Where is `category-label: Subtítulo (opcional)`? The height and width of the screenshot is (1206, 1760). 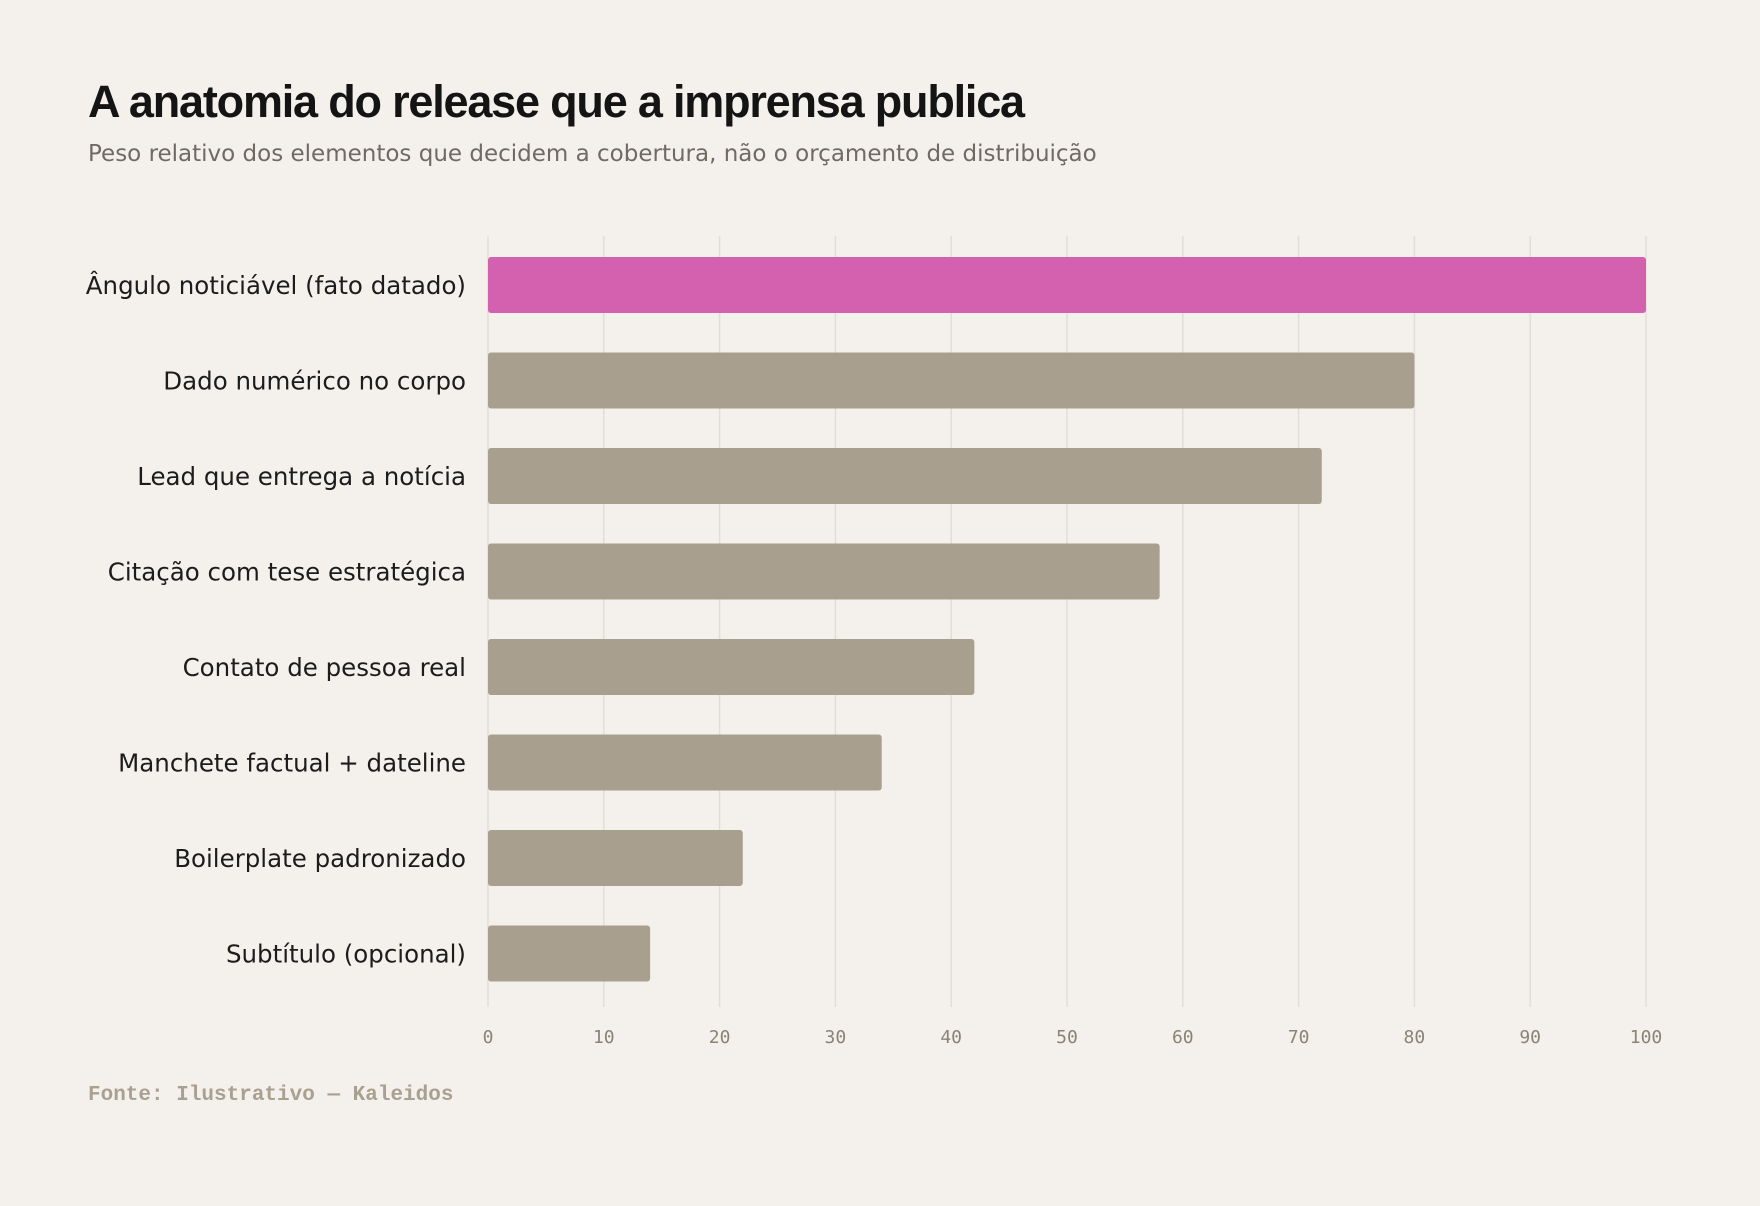
category-label: Subtítulo (opcional) is located at coordinates (346, 954).